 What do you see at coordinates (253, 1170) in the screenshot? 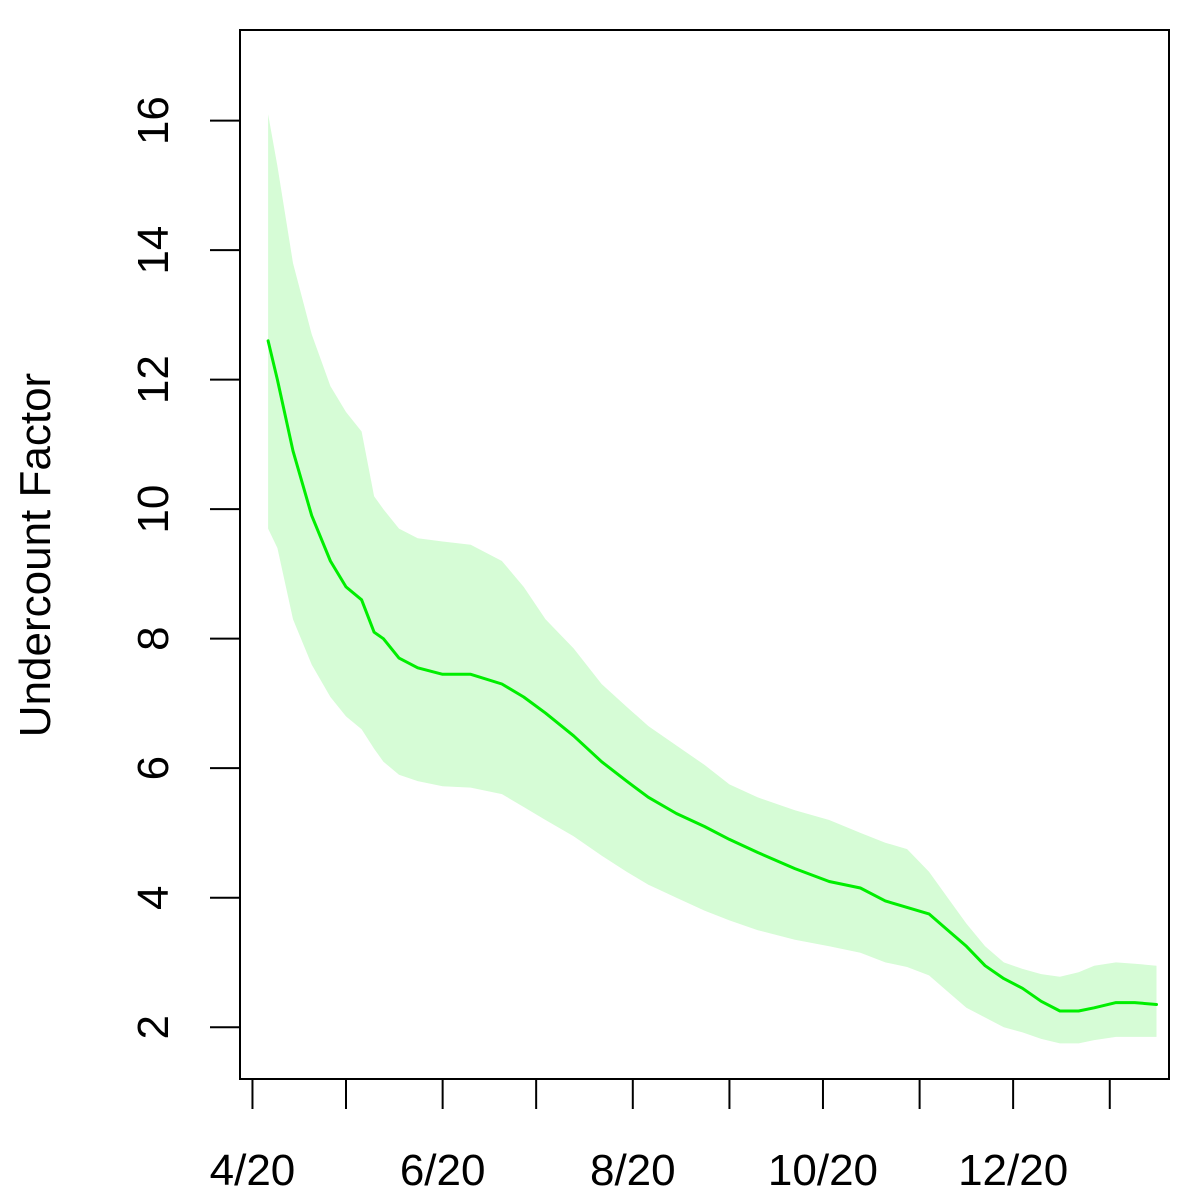
I see `x-tick-label: 4/20` at bounding box center [253, 1170].